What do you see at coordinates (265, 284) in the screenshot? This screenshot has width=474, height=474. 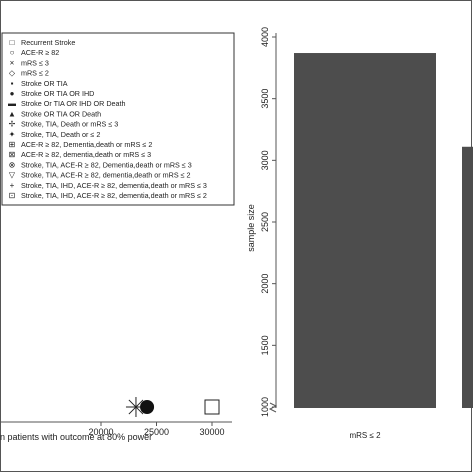 I see `bar-y-tick-label: 2000` at bounding box center [265, 284].